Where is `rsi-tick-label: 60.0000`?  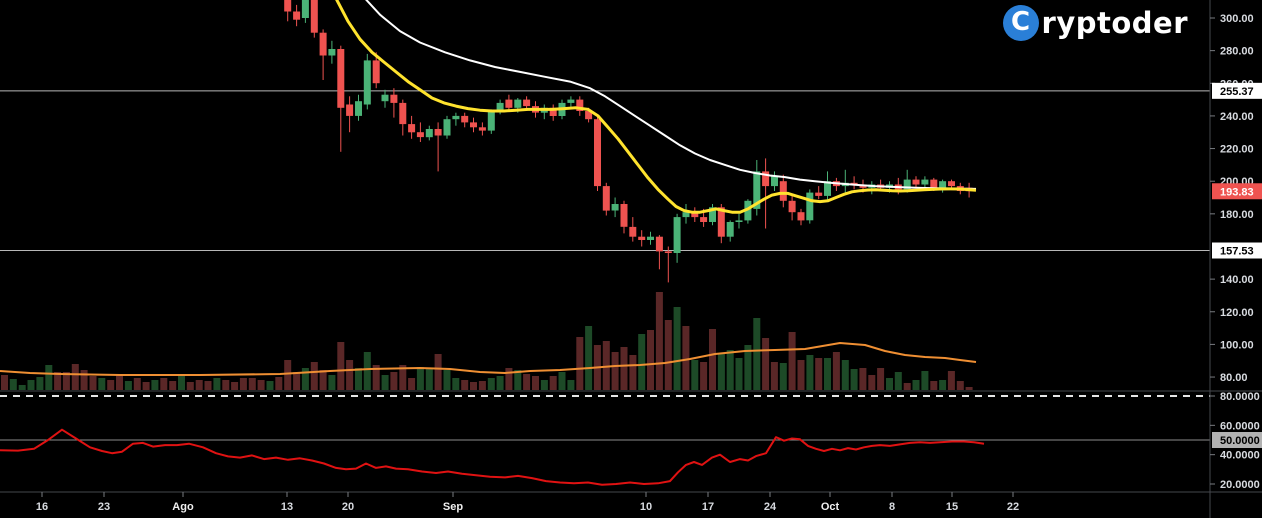
rsi-tick-label: 60.0000 is located at coordinates (1240, 426).